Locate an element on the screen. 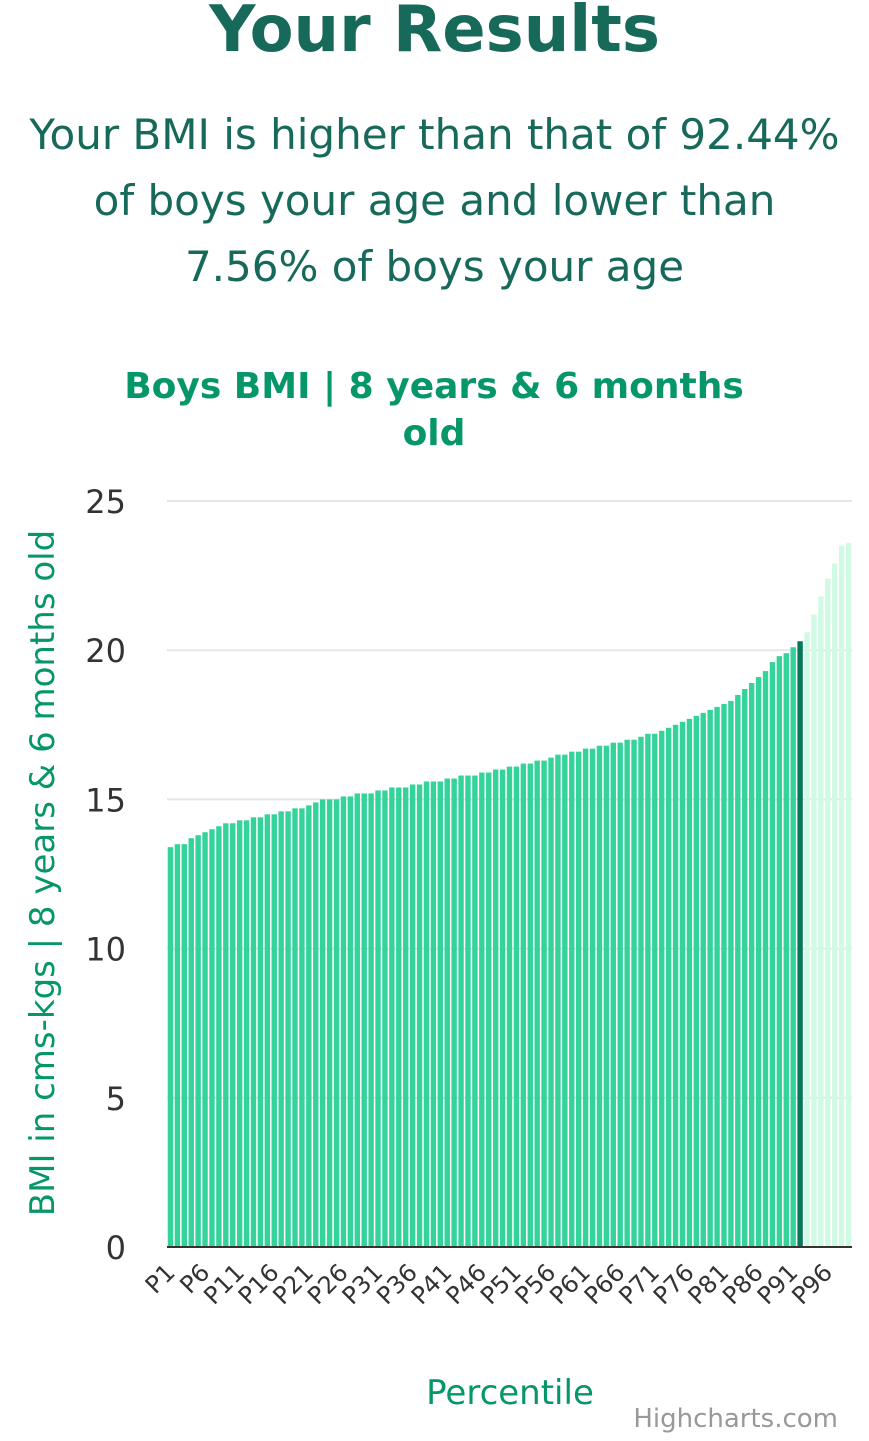  bar-p88 is located at coordinates (772, 954).